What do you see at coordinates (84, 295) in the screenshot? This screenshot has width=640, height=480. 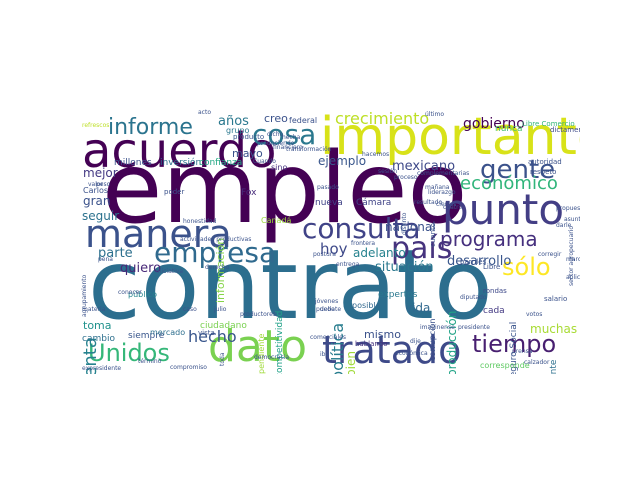 I see `cloud-word: agrupamiento` at bounding box center [84, 295].